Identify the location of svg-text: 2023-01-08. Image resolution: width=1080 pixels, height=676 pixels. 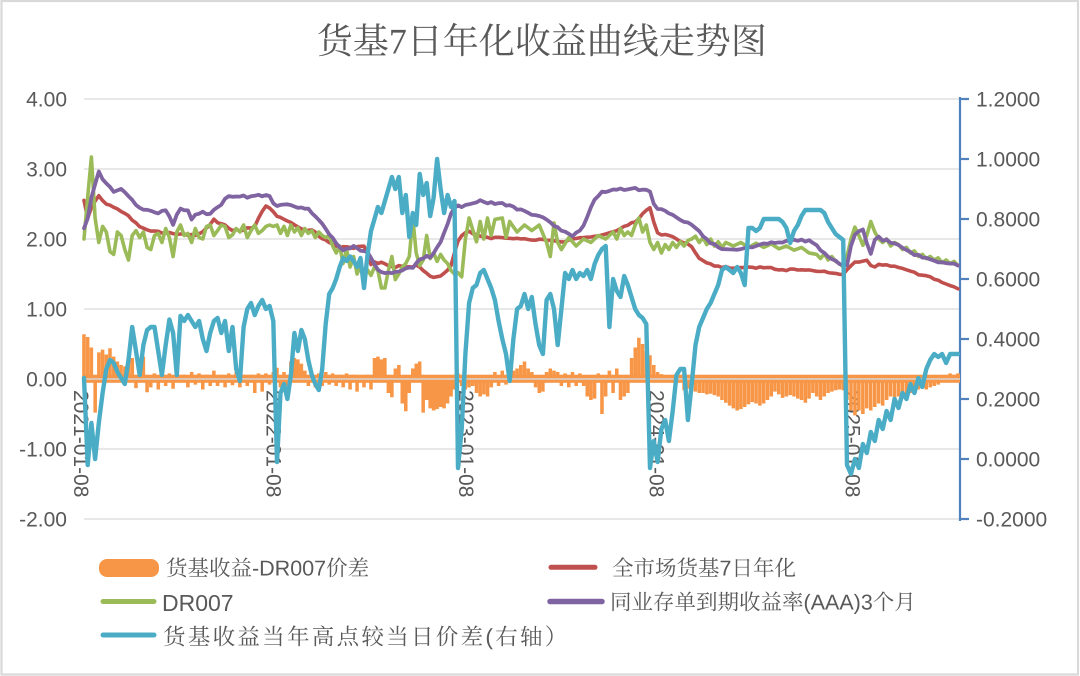
(465, 443).